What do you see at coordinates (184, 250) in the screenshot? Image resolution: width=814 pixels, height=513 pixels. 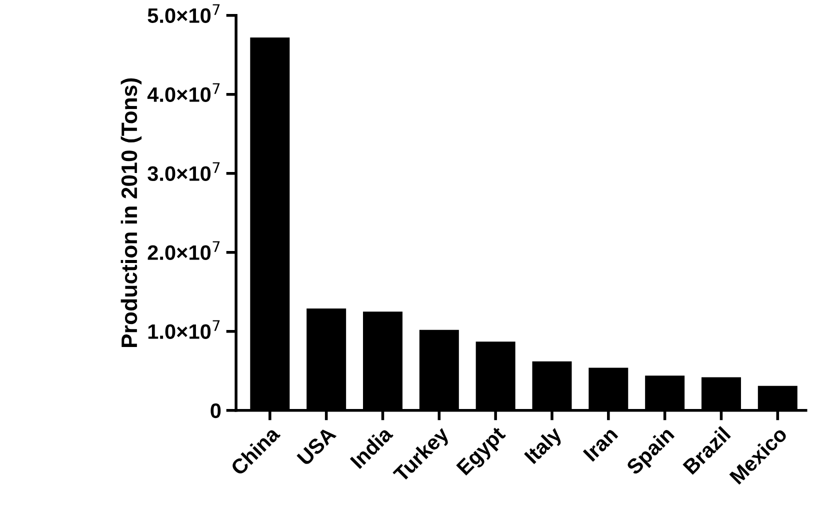 I see `y-tick-label: 2.0×10$^{7}$` at bounding box center [184, 250].